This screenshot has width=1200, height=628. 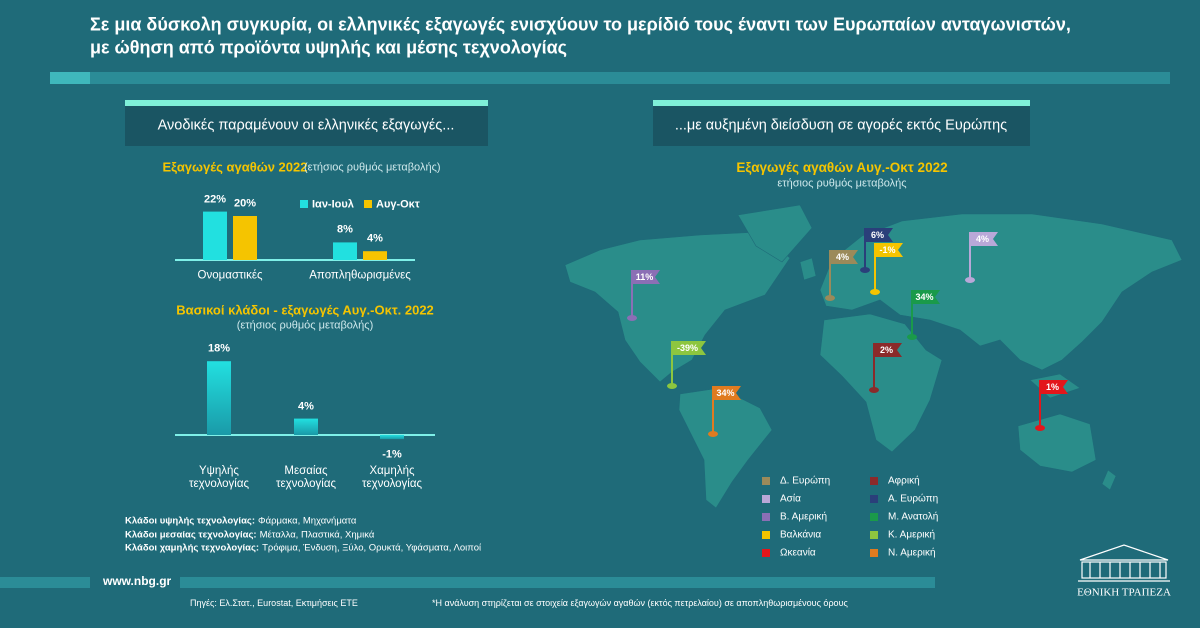 What do you see at coordinates (307, 521) in the screenshot?
I see `note-text: Φάρμακα, Μηχανήματα` at bounding box center [307, 521].